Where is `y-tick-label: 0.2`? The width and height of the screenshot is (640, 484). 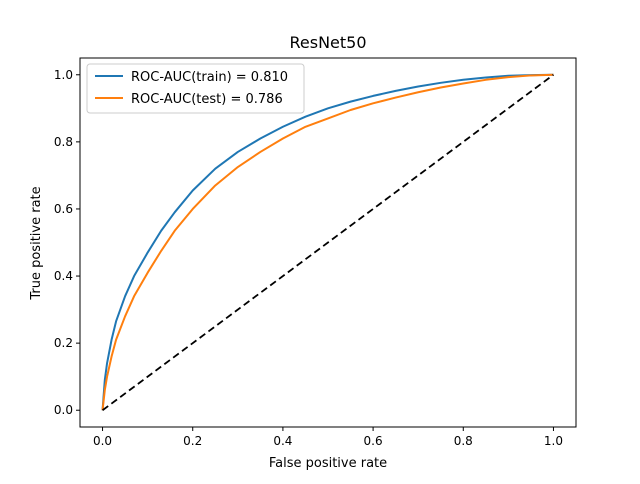 y-tick-label: 0.2 is located at coordinates (63, 343).